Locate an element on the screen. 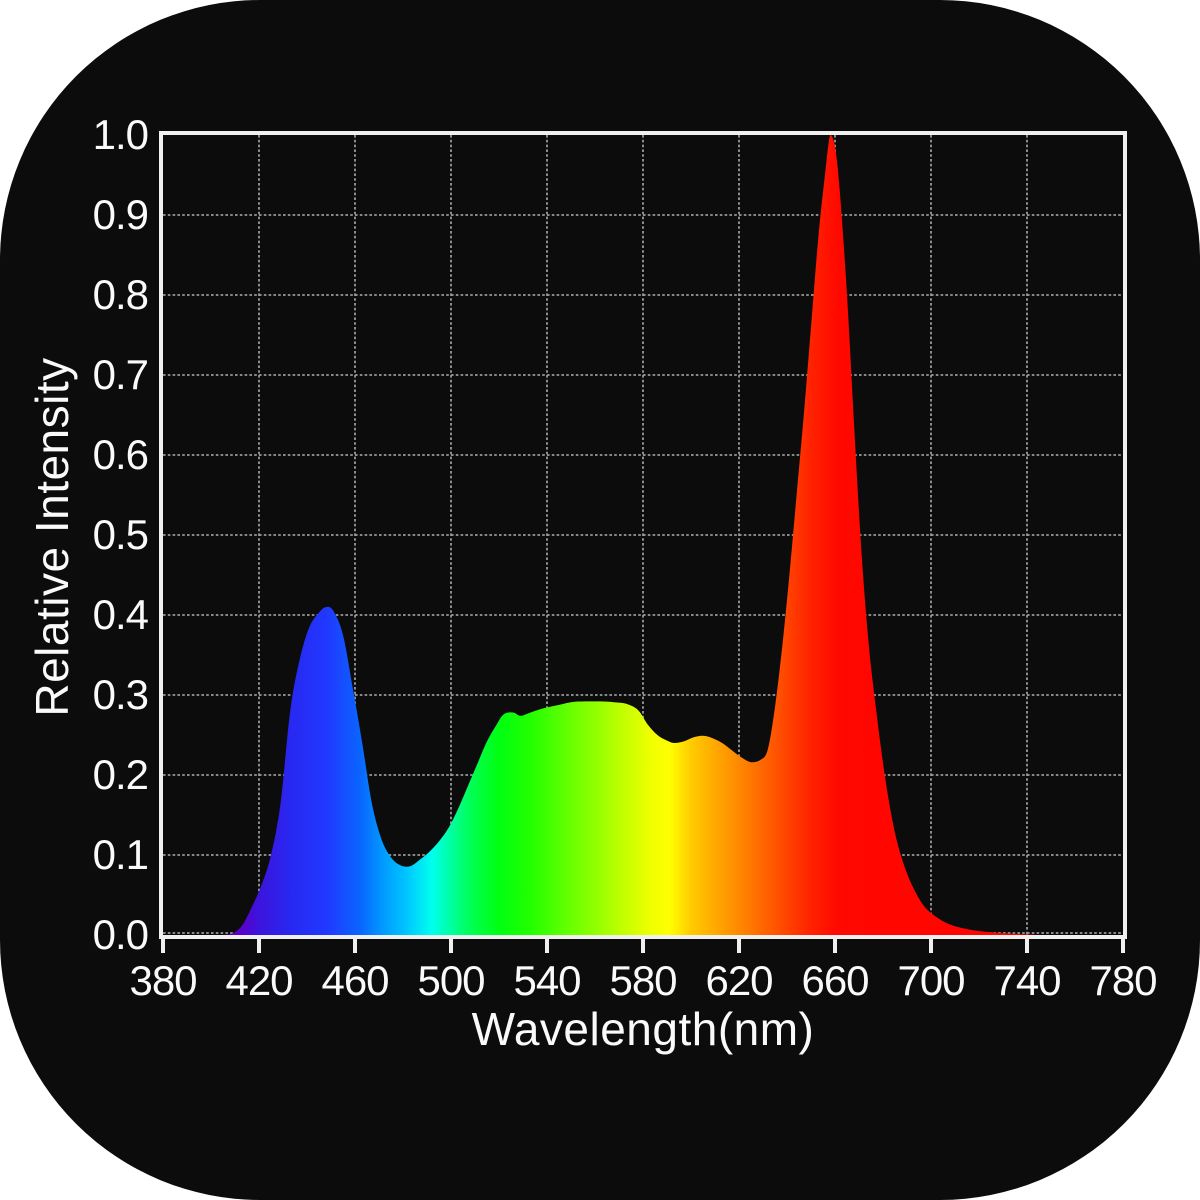 This screenshot has width=1200, height=1200. x-tick-label: 460 is located at coordinates (355, 980).